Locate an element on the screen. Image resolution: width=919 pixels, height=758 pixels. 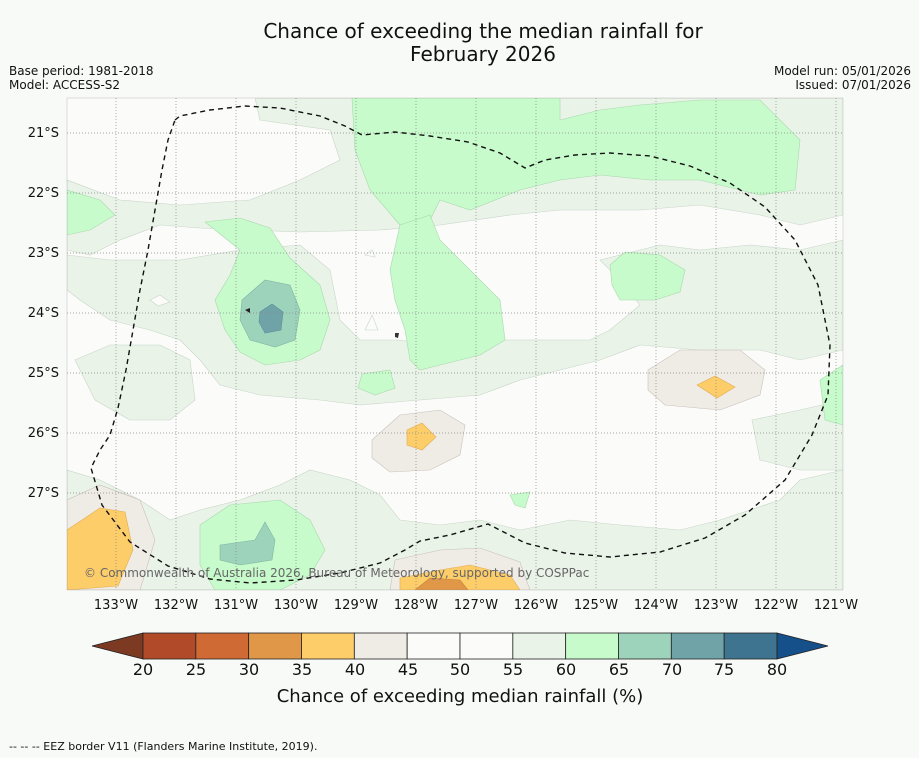
colorbar-tick-75: 75 is located at coordinates (724, 669).